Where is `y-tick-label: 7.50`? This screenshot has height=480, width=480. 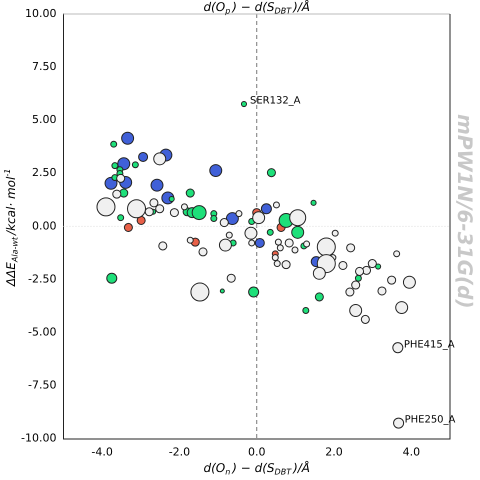
y-tick-label: 7.50 is located at coordinates (44, 66).